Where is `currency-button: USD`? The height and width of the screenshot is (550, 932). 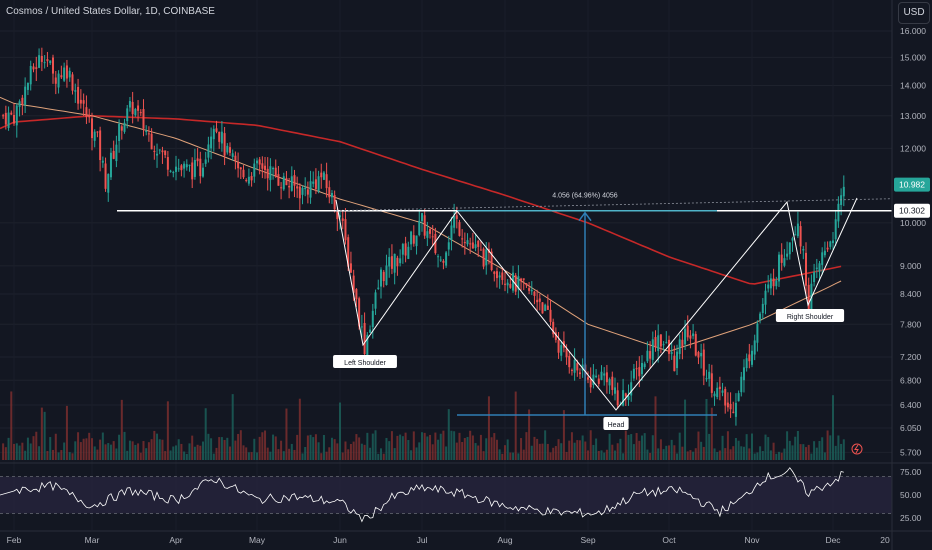 currency-button: USD is located at coordinates (914, 13).